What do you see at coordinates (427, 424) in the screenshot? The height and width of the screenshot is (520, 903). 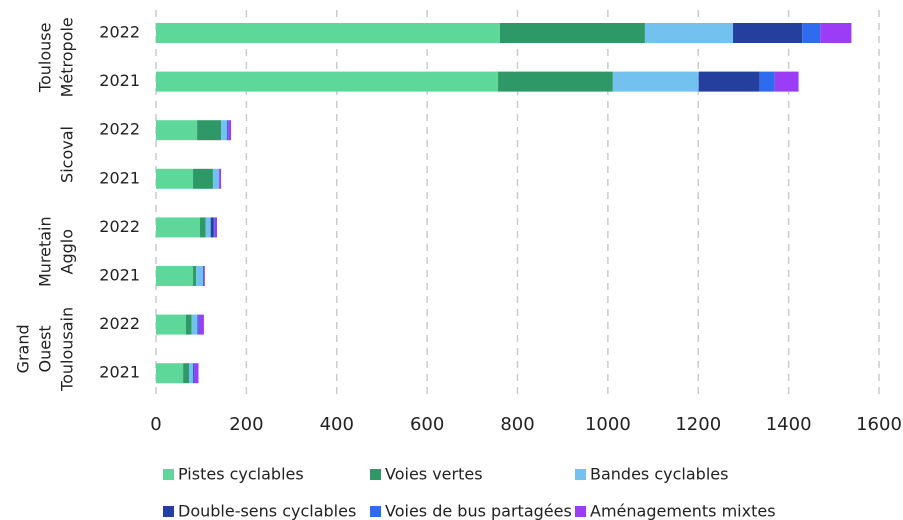 I see `x-tick-label: 600` at bounding box center [427, 424].